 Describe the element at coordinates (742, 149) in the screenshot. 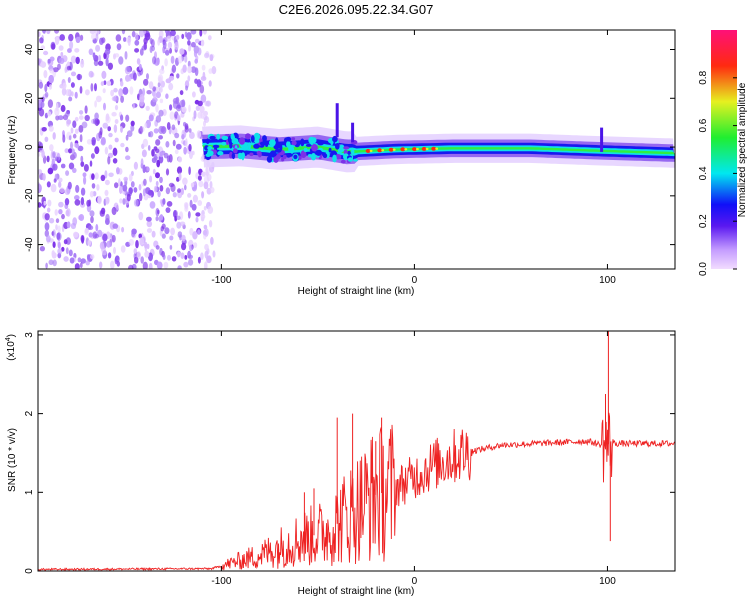

I see `colorbar-label: Normalized spectral amplitude` at that location.